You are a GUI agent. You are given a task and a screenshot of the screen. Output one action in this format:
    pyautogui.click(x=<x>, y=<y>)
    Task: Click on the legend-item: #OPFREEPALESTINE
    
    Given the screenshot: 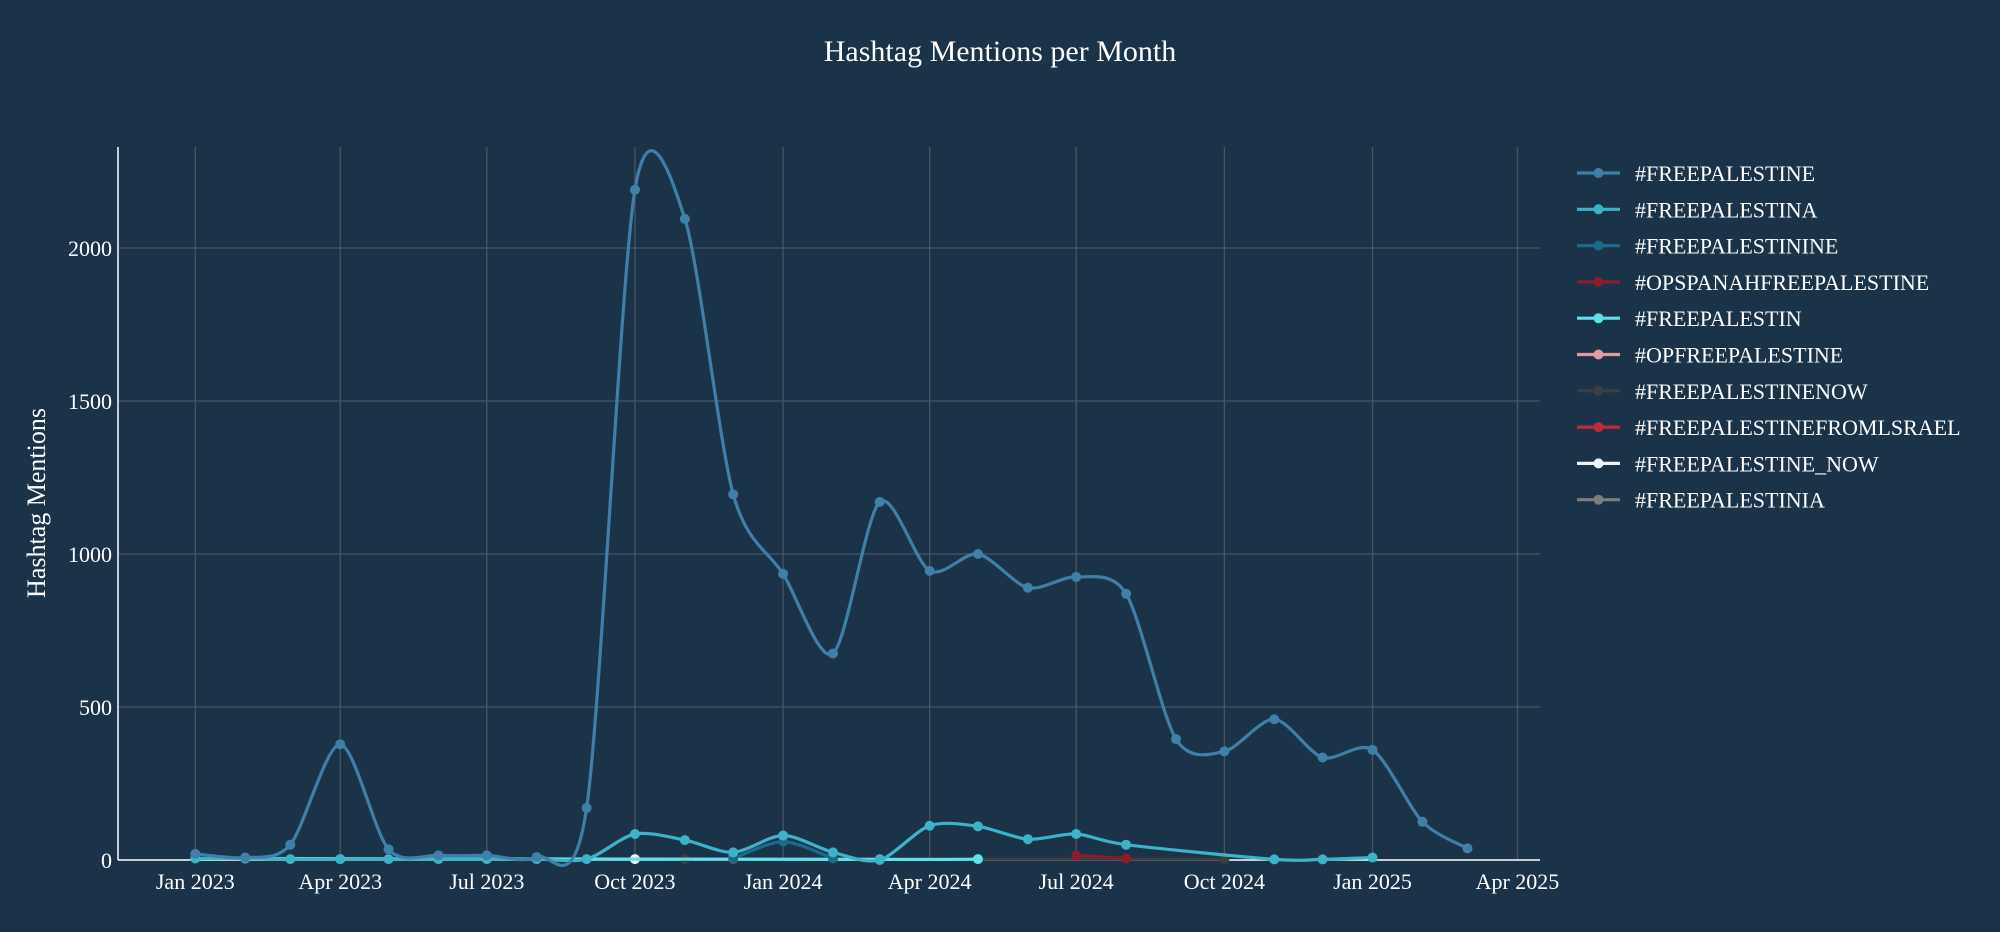 What is the action you would take?
    pyautogui.click(x=1710, y=355)
    